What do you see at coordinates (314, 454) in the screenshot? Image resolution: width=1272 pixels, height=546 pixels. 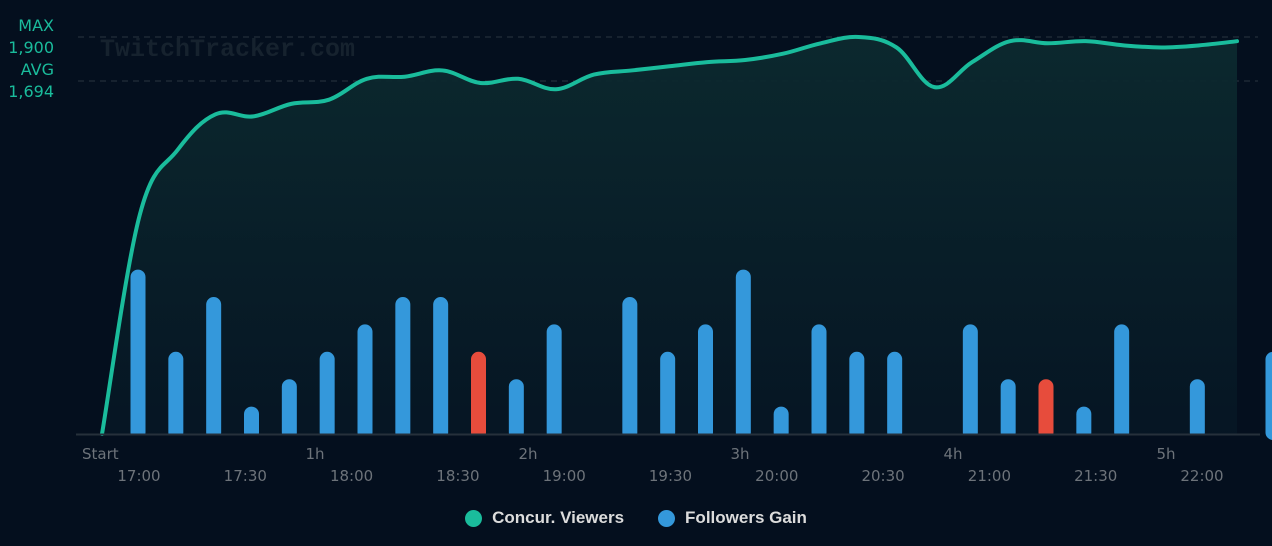 I see `x-tick-elapsed: 1h` at bounding box center [314, 454].